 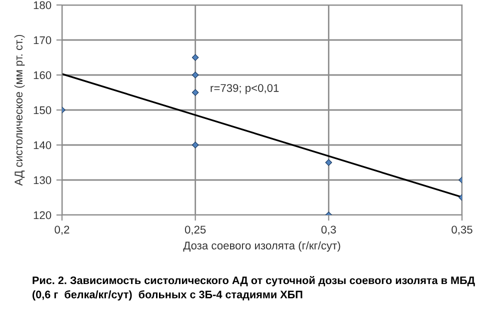 What do you see at coordinates (328, 230) in the screenshot?
I see `x-tick-label: 0,3` at bounding box center [328, 230].